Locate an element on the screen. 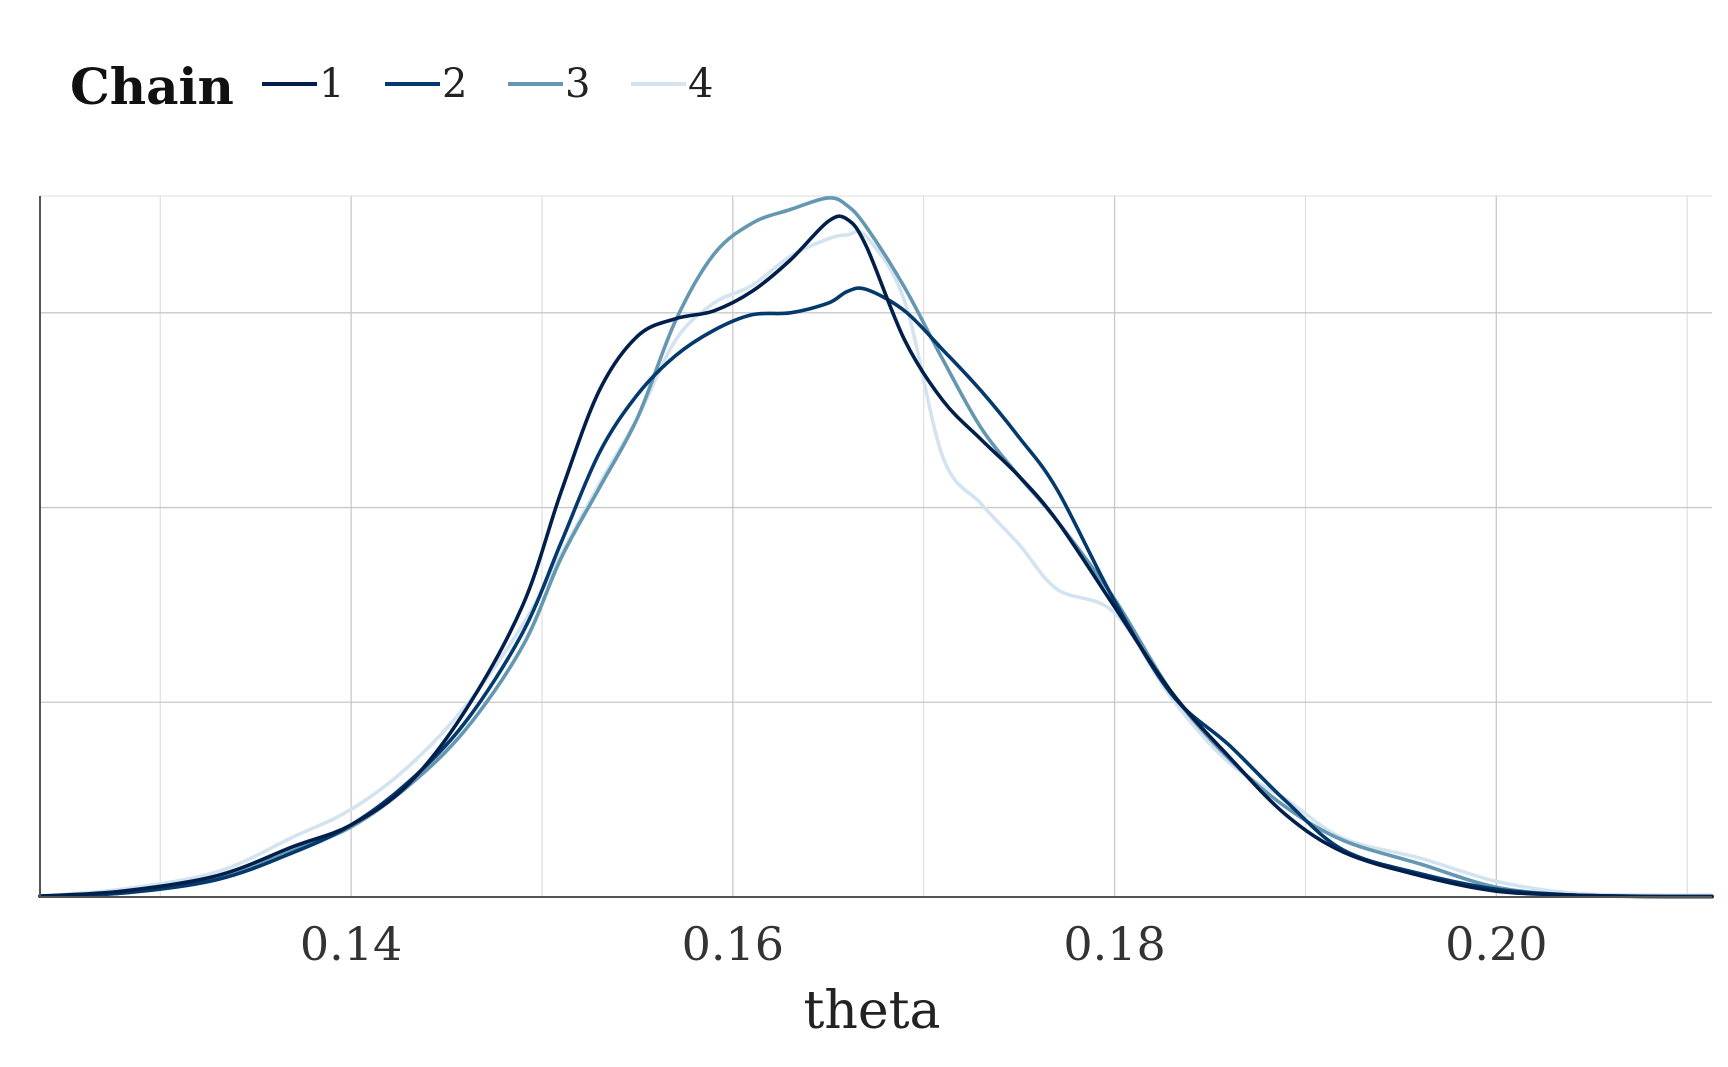 This screenshot has height=1067, width=1728. x-tick-label: 0.18 is located at coordinates (1114, 944).